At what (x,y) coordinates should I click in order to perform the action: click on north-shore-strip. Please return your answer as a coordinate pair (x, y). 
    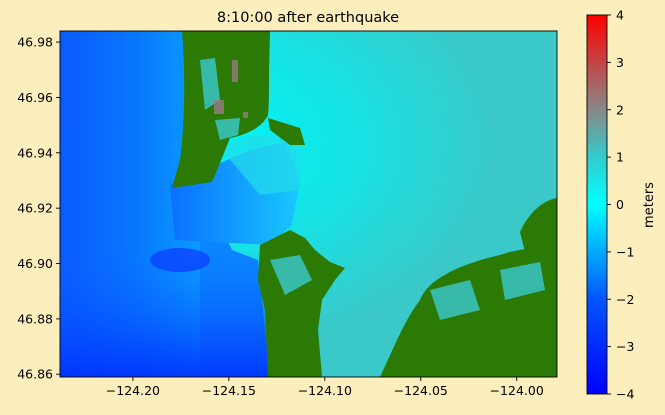
    Looking at the image, I should click on (286, 131).